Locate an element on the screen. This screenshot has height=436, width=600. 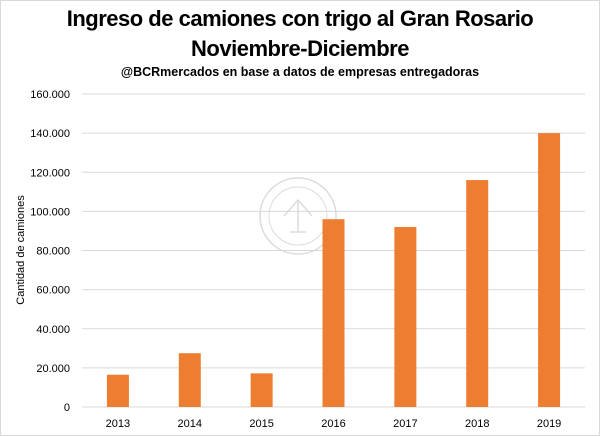
x-tick-label: 2019 is located at coordinates (549, 424).